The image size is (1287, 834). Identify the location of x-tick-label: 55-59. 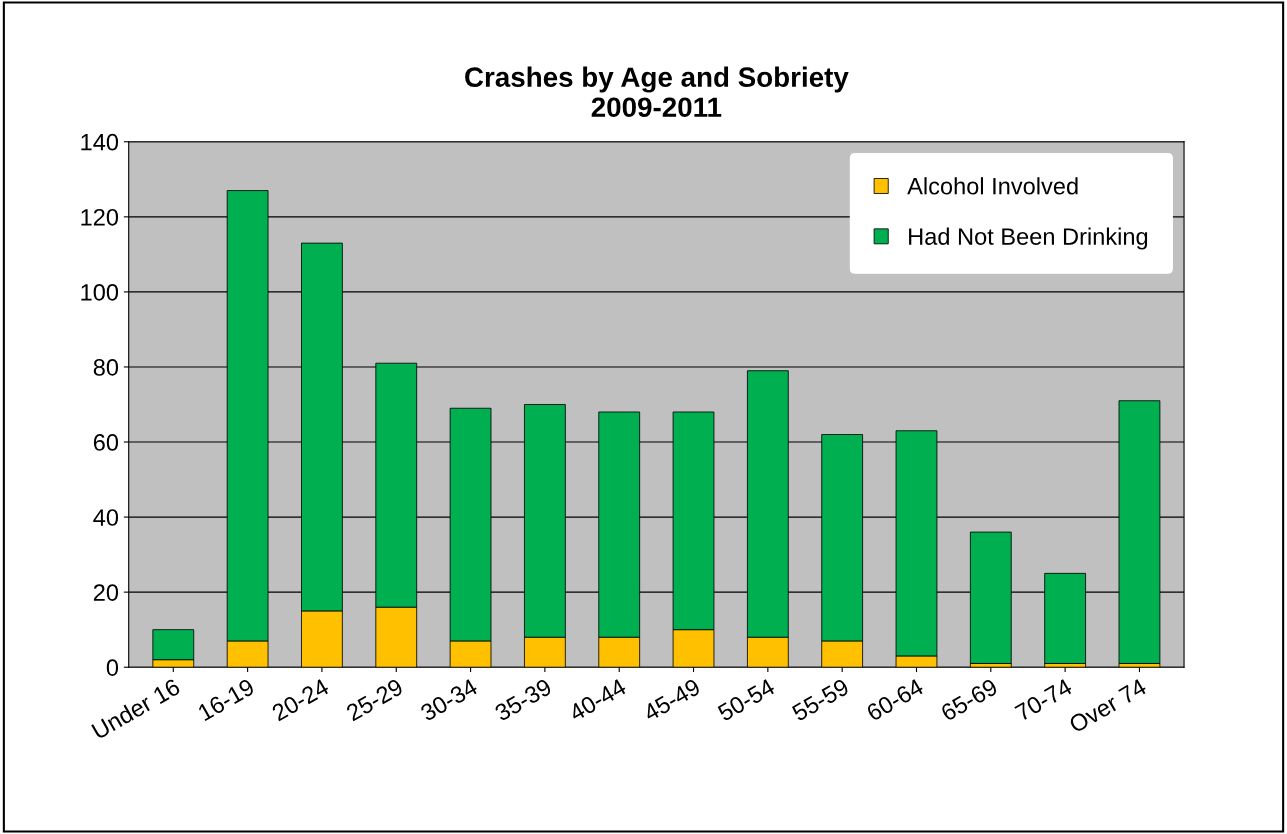
(820, 700).